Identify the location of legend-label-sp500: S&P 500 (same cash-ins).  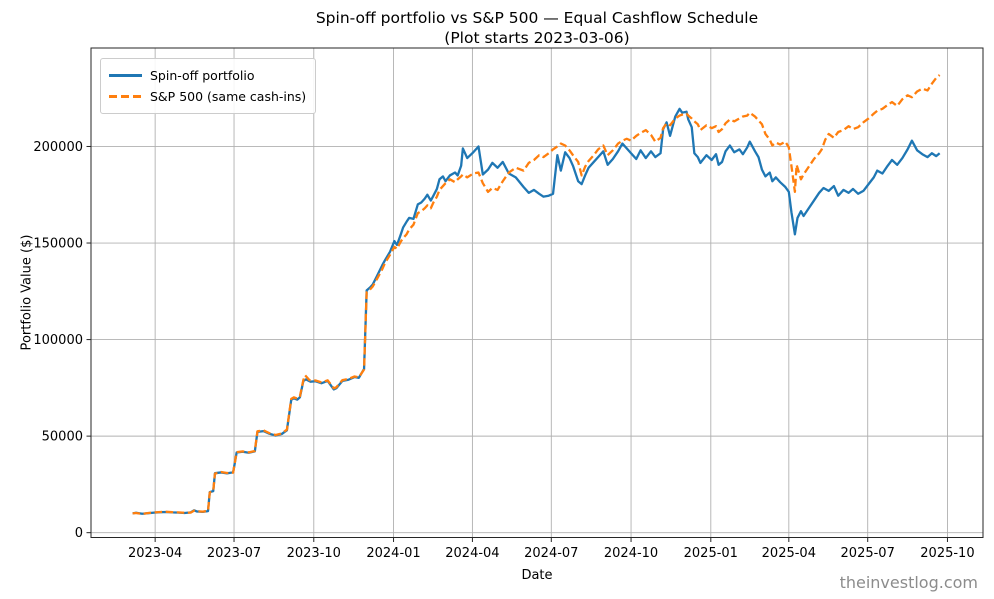
(228, 96).